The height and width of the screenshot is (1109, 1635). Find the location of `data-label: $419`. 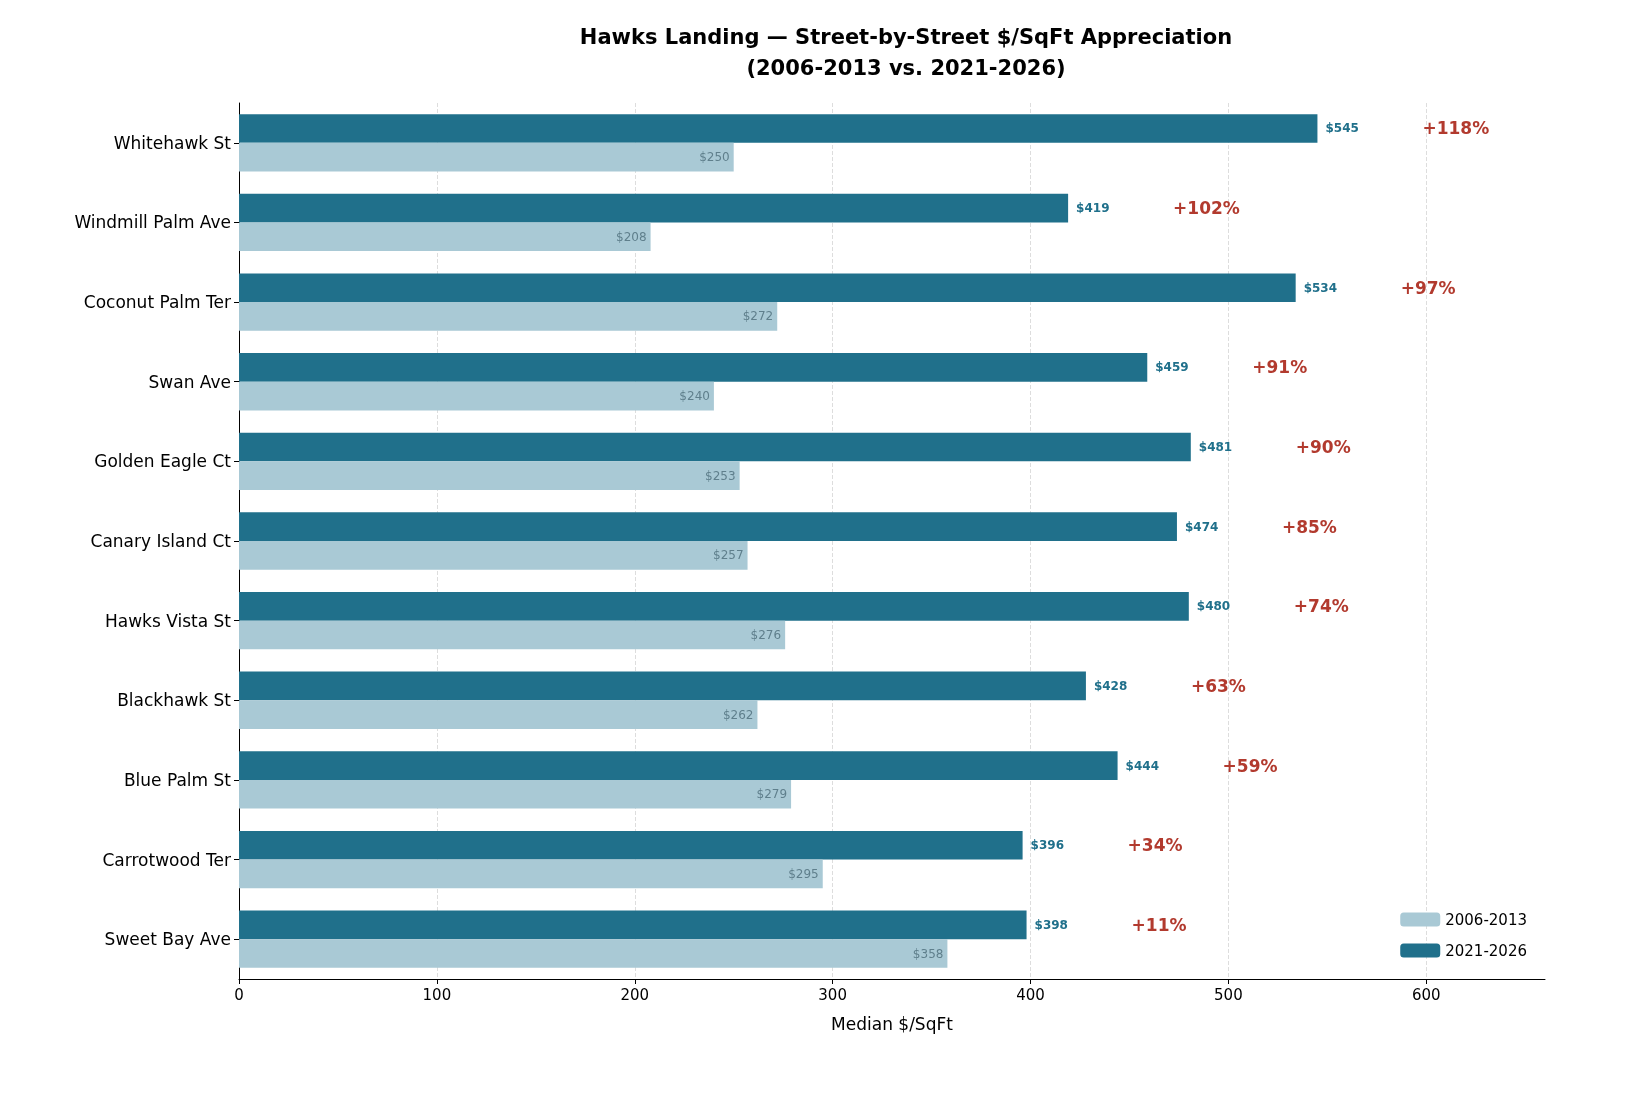

data-label: $419 is located at coordinates (1093, 208).